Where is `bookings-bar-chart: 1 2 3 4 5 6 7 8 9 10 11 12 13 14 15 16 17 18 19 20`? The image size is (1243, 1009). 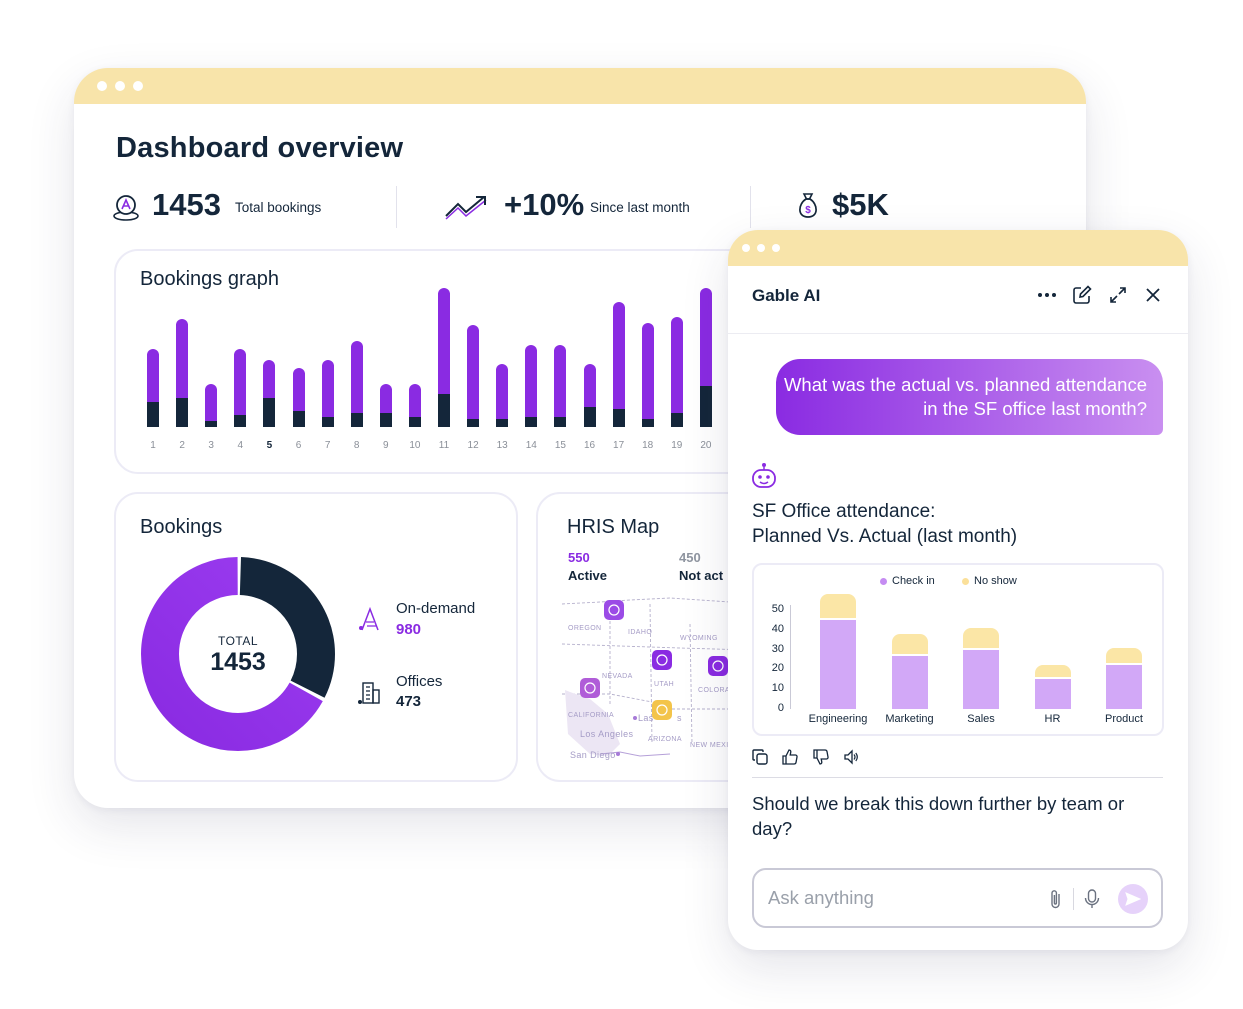
bookings-bar-chart: 1 2 3 4 5 6 7 8 9 10 11 12 13 14 15 16 17 18 19 20 is located at coordinates (466, 363).